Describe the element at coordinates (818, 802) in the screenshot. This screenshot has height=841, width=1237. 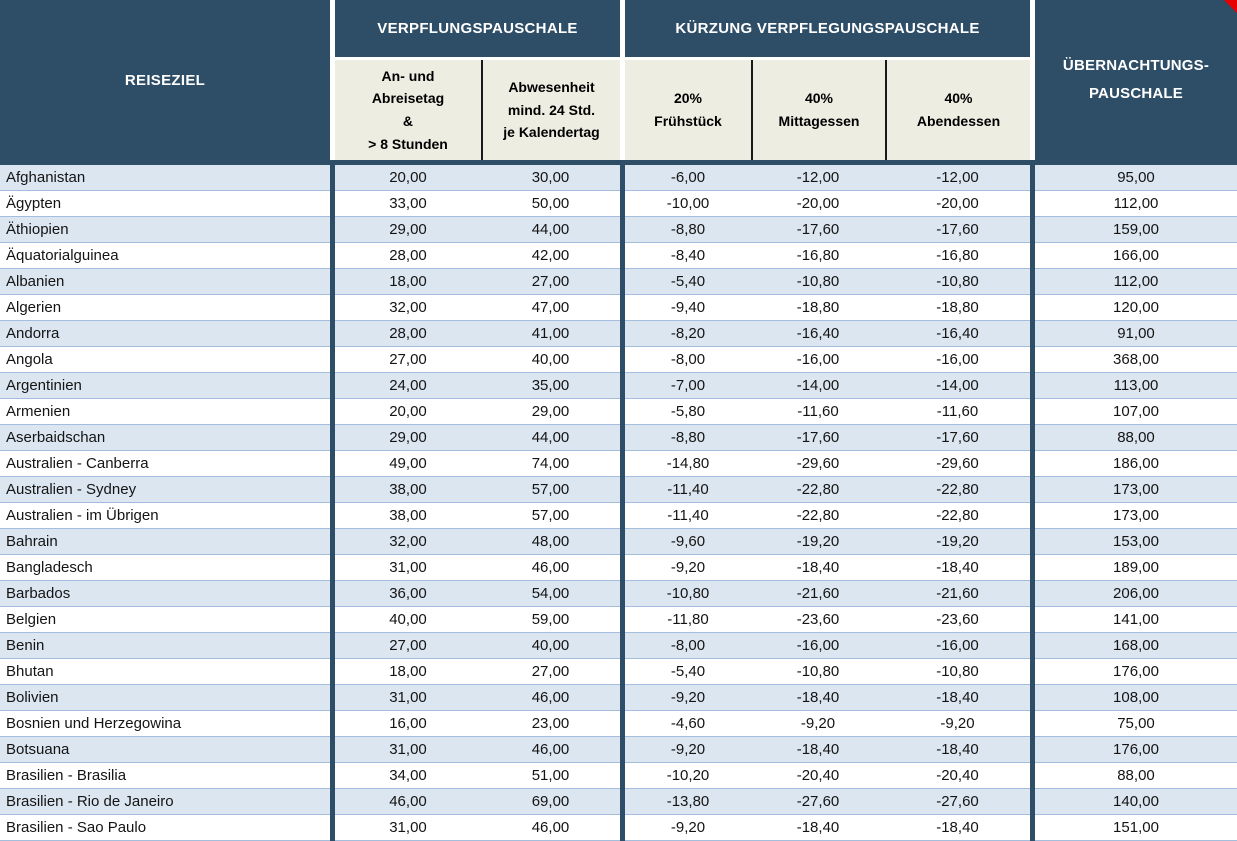
I see `cell-lunch-reduction: -27,60` at that location.